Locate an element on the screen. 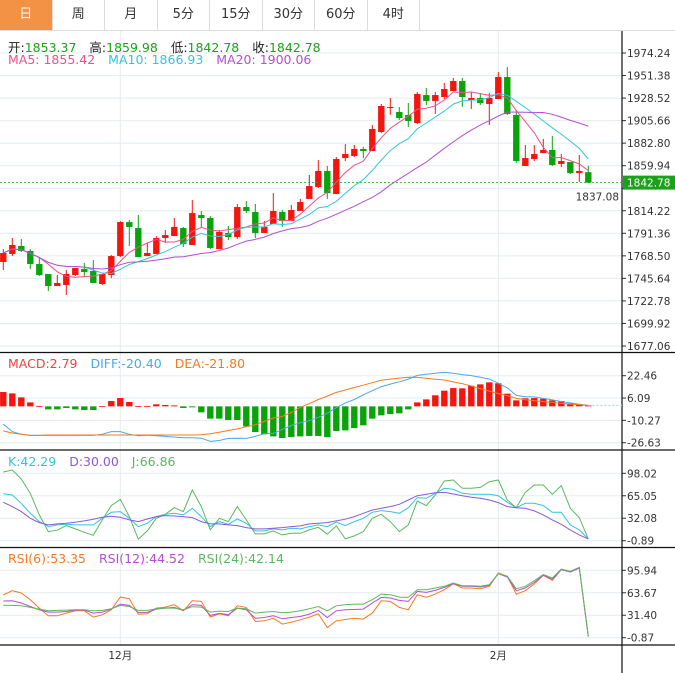 Image resolution: width=675 pixels, height=673 pixels. ma20-value: MA20: 1900.06 is located at coordinates (264, 59).